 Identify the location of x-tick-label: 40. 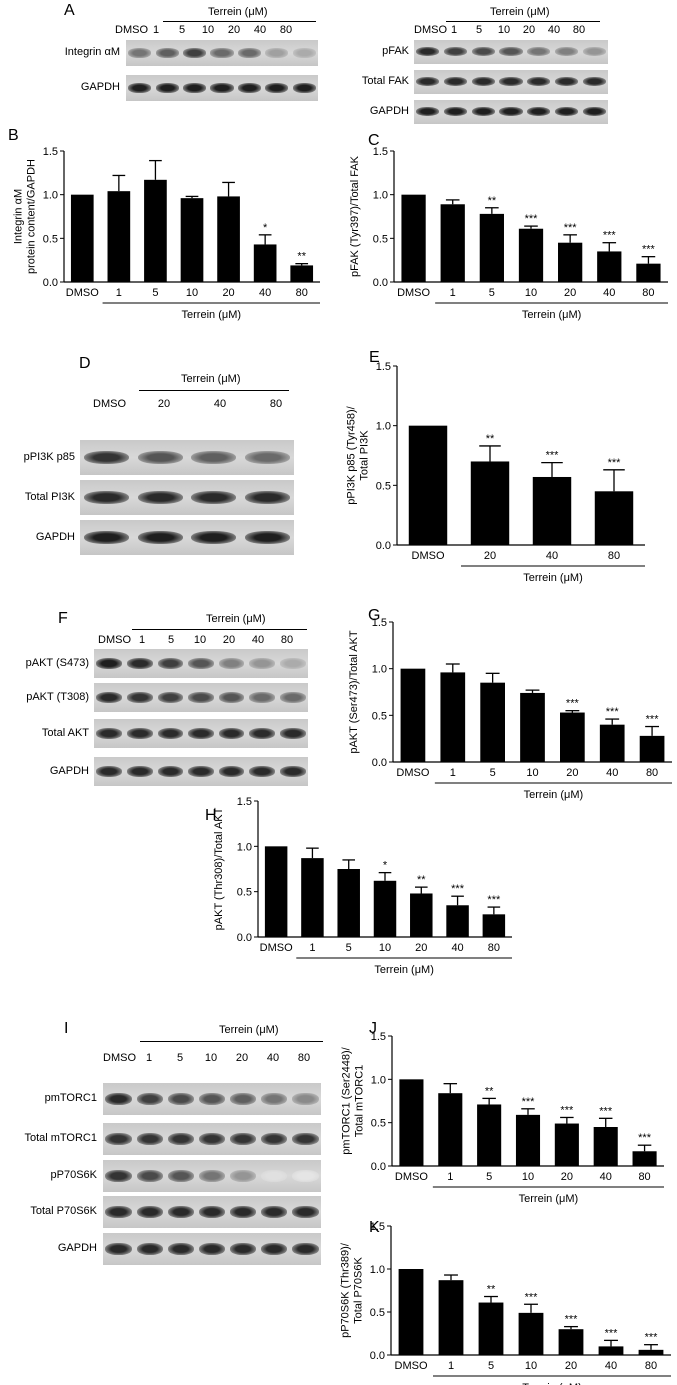
(606, 1177).